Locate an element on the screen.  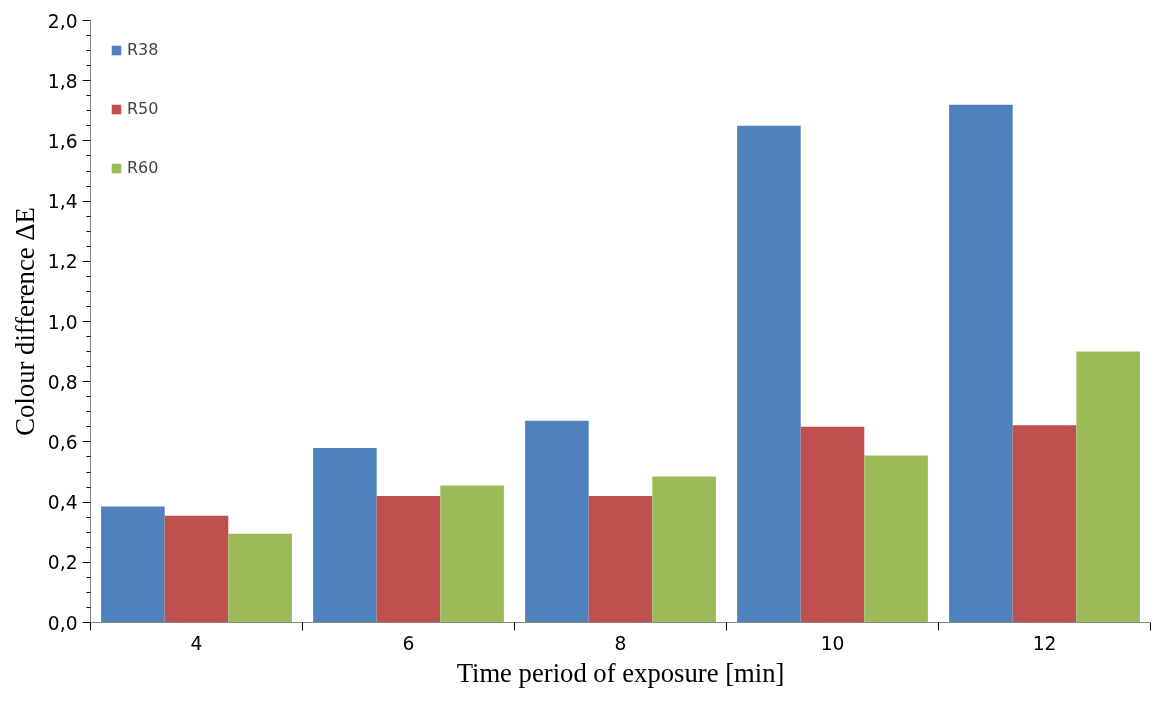
x-tick-label: 10 is located at coordinates (832, 643).